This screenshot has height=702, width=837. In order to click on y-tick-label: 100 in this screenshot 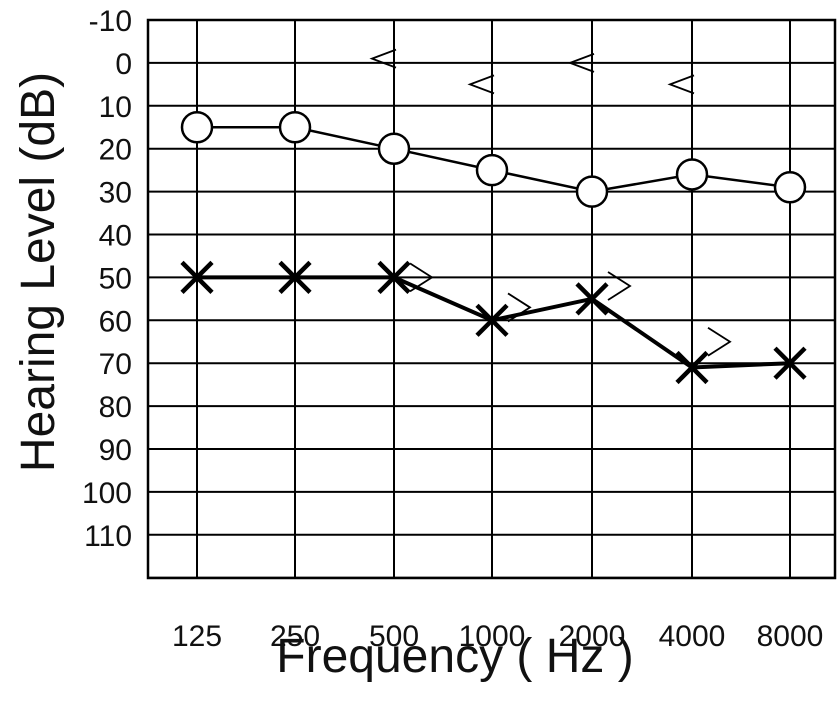, I will do `click(107, 493)`.